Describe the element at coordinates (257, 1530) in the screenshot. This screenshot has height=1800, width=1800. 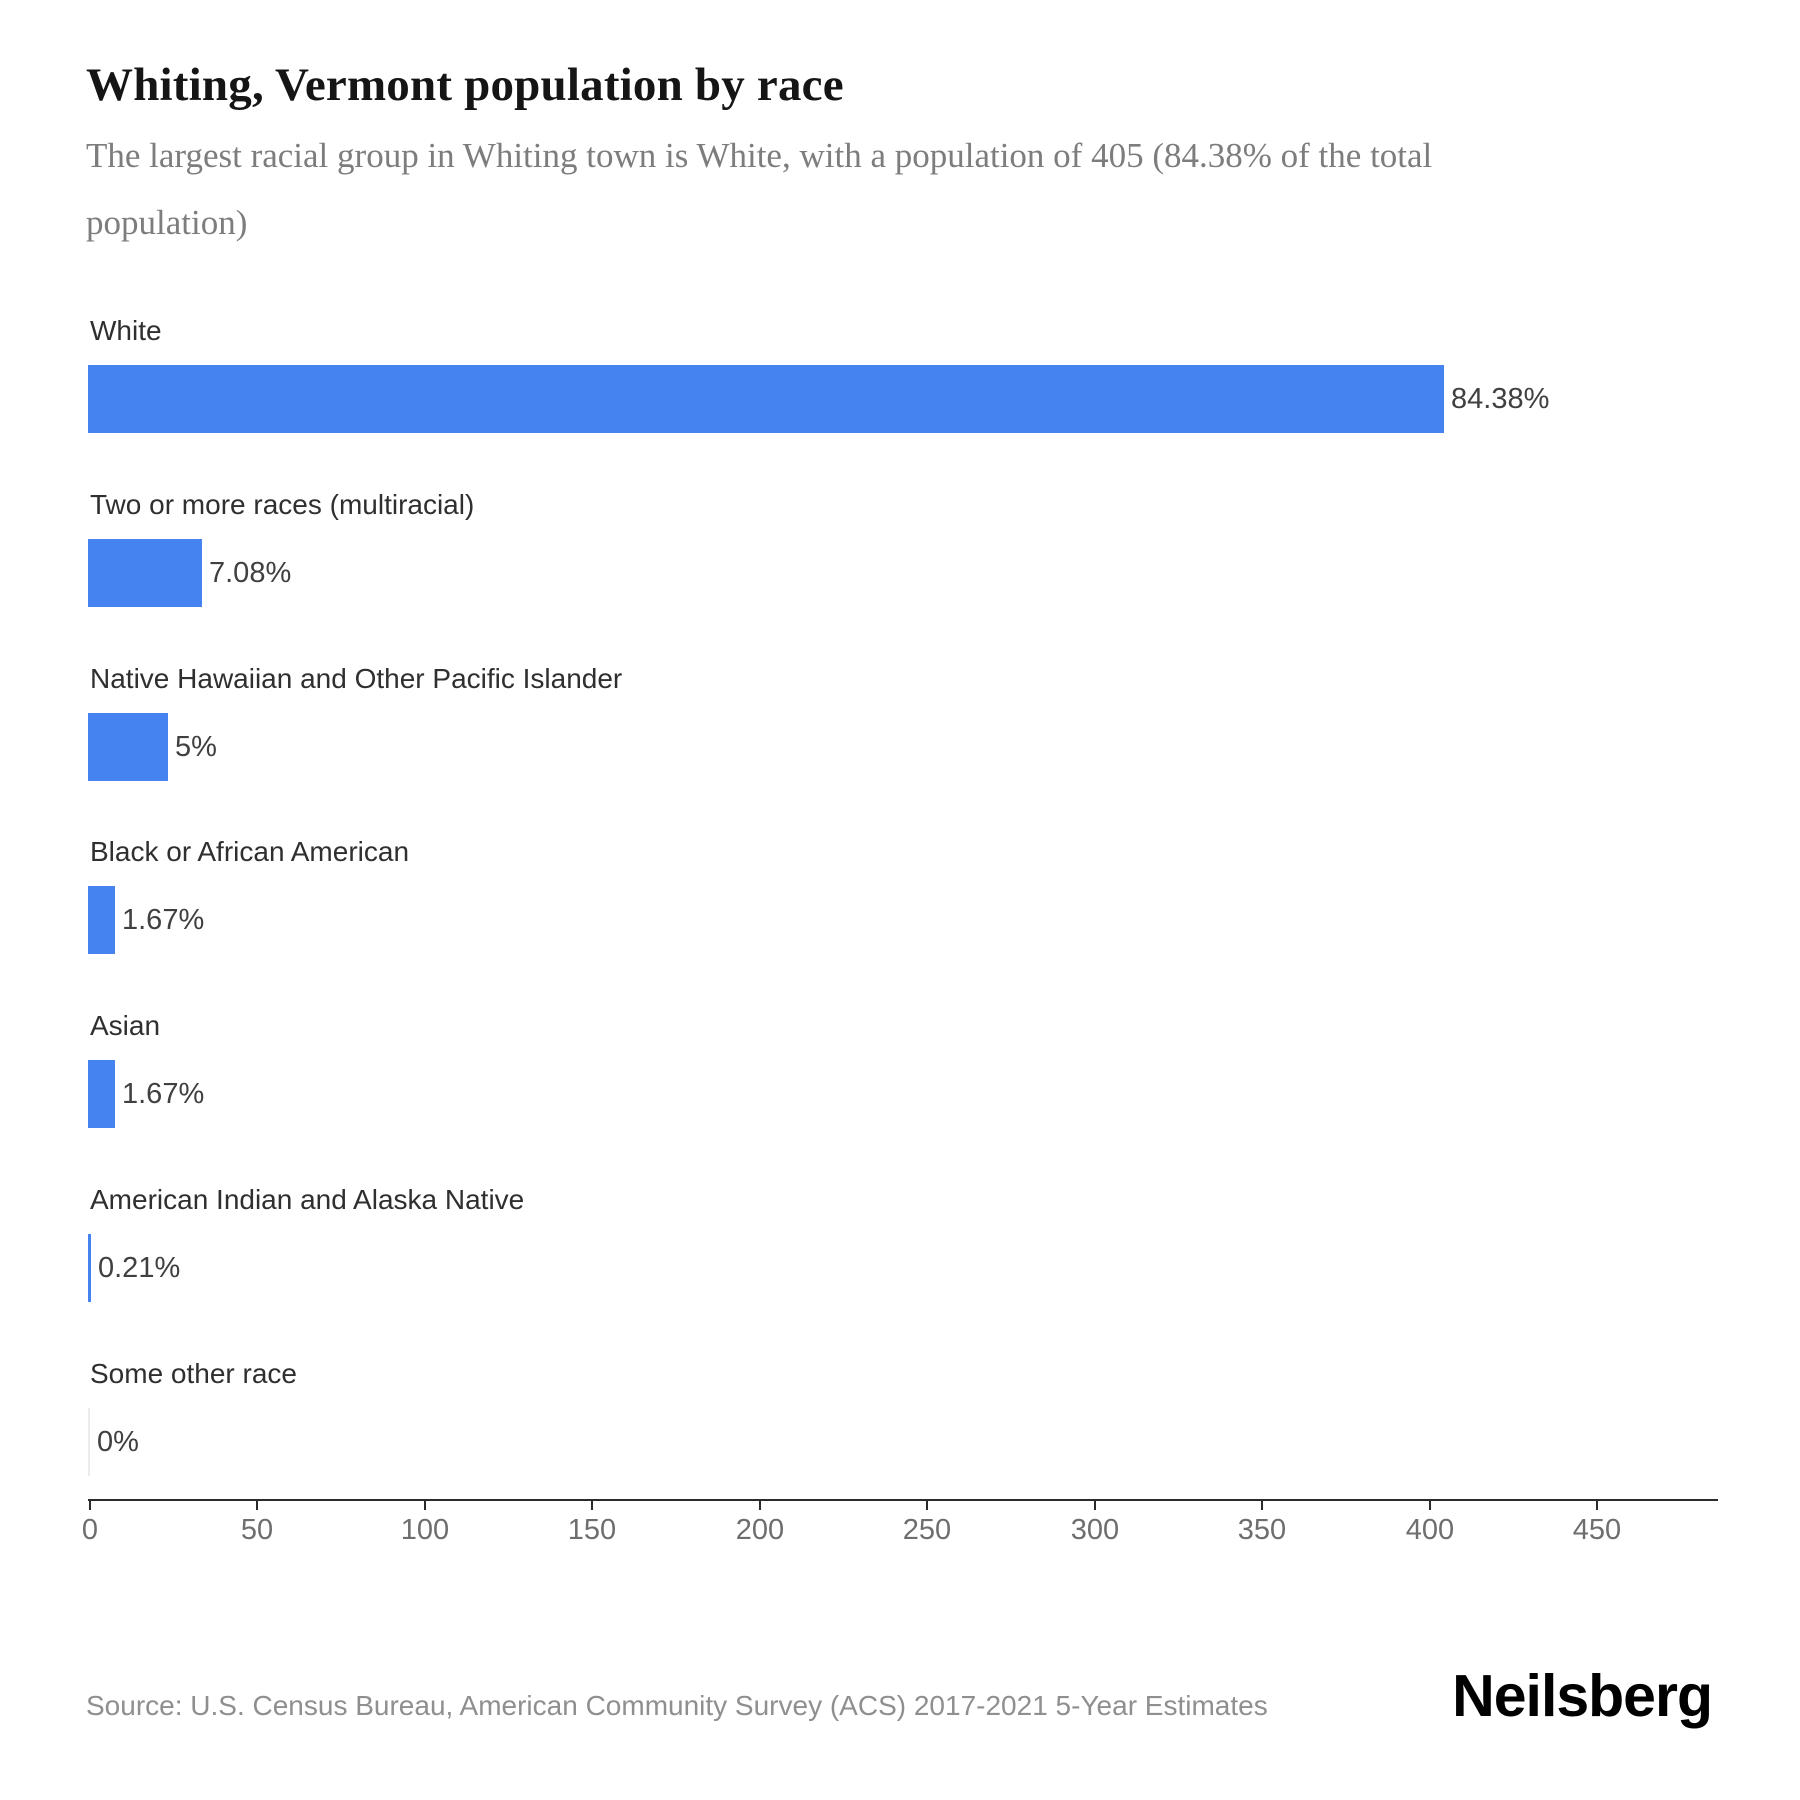
I see `tick-label: 50` at that location.